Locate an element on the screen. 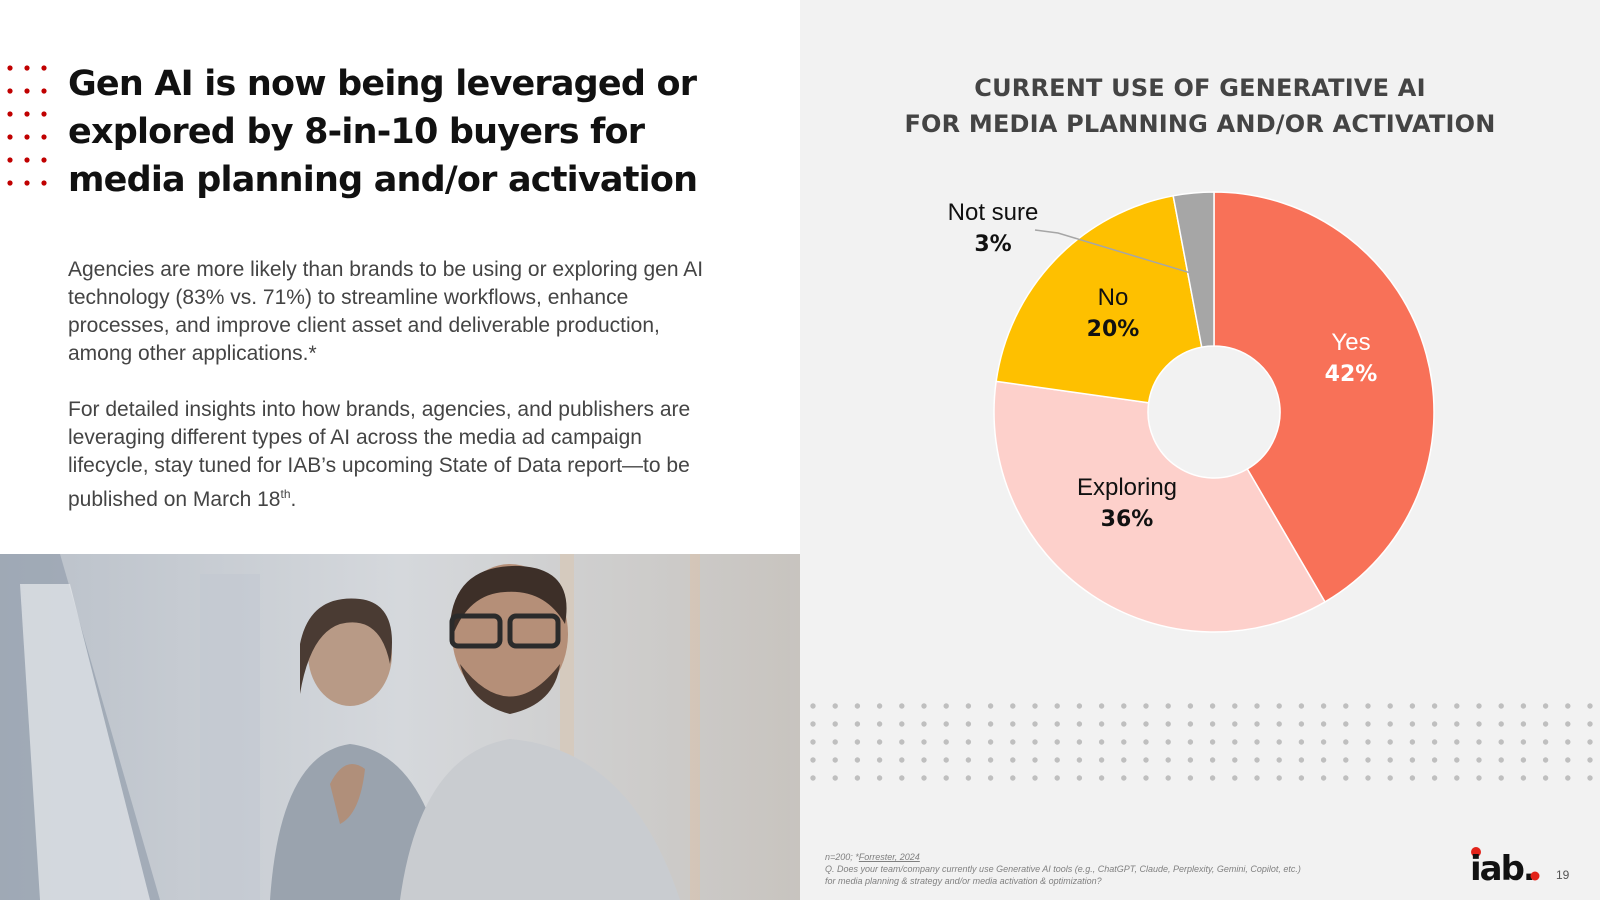 This screenshot has width=1600, height=900. footnote-source-link: Forrester, 2024 is located at coordinates (889, 857).